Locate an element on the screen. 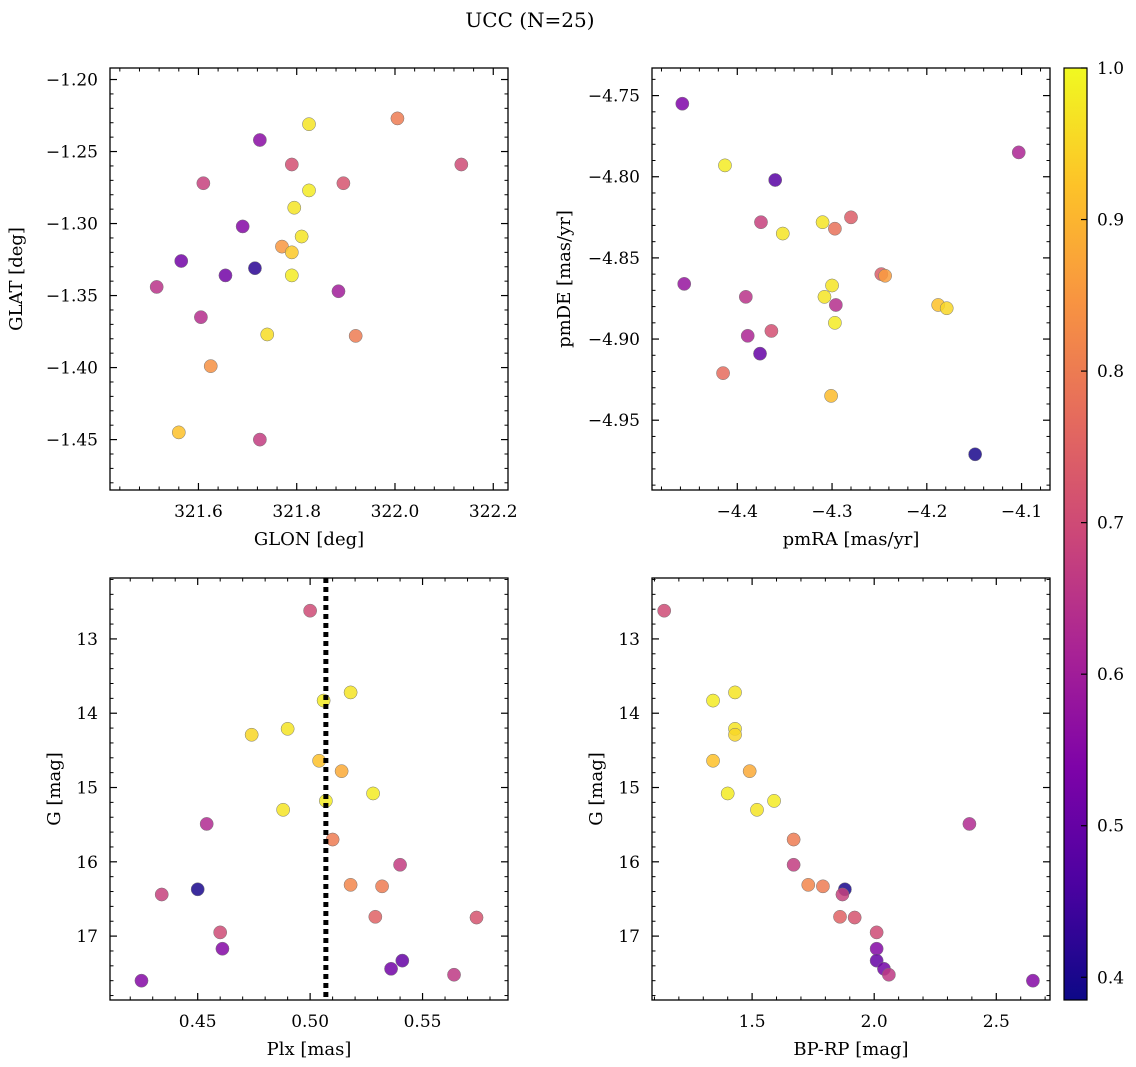 The width and height of the screenshot is (1136, 1067). colorbar-gradient is located at coordinates (1075, 534).